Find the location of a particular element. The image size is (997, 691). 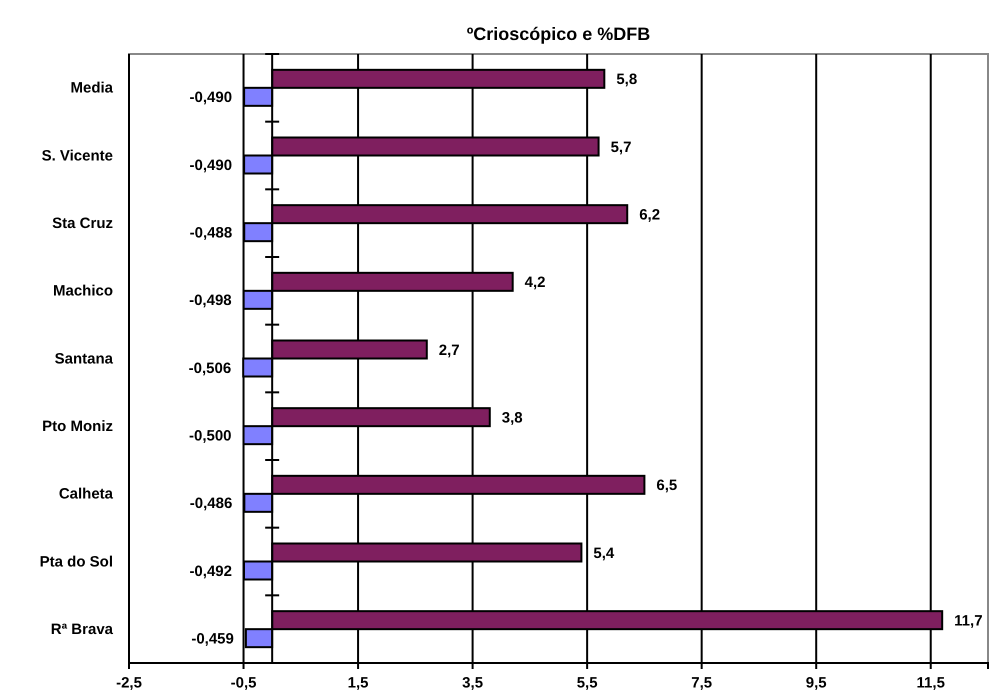

y-tick-label: Pta do Sol is located at coordinates (76, 561).